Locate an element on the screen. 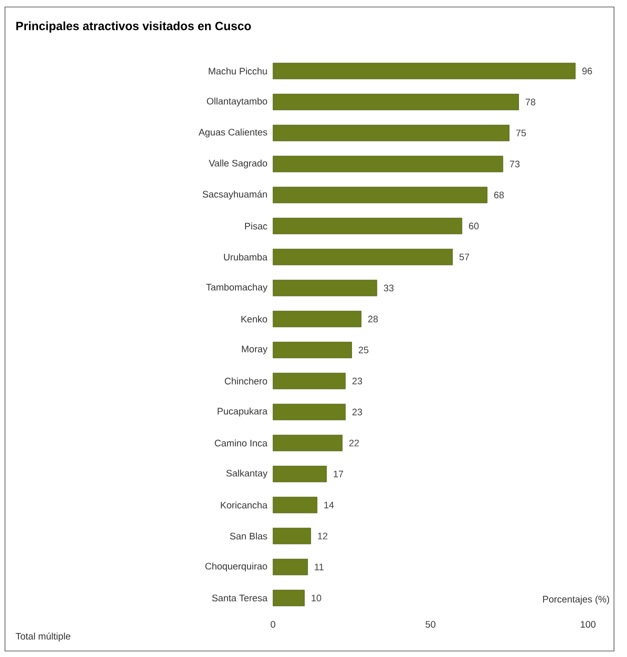 The image size is (627, 657). y-tick-label: Pucapukara is located at coordinates (243, 412).